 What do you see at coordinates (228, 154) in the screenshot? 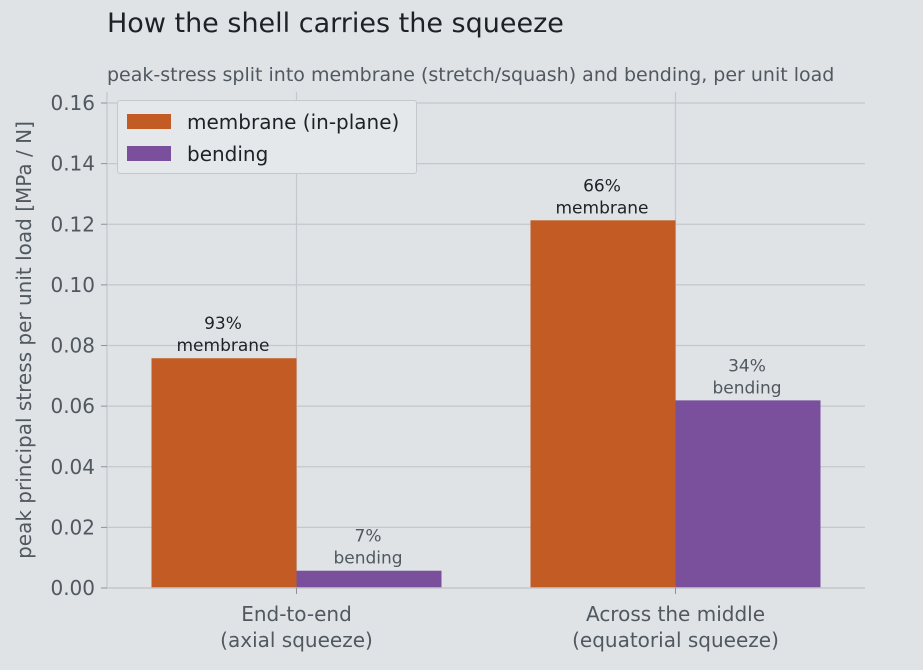
I see `legend-label-bending: bending` at bounding box center [228, 154].